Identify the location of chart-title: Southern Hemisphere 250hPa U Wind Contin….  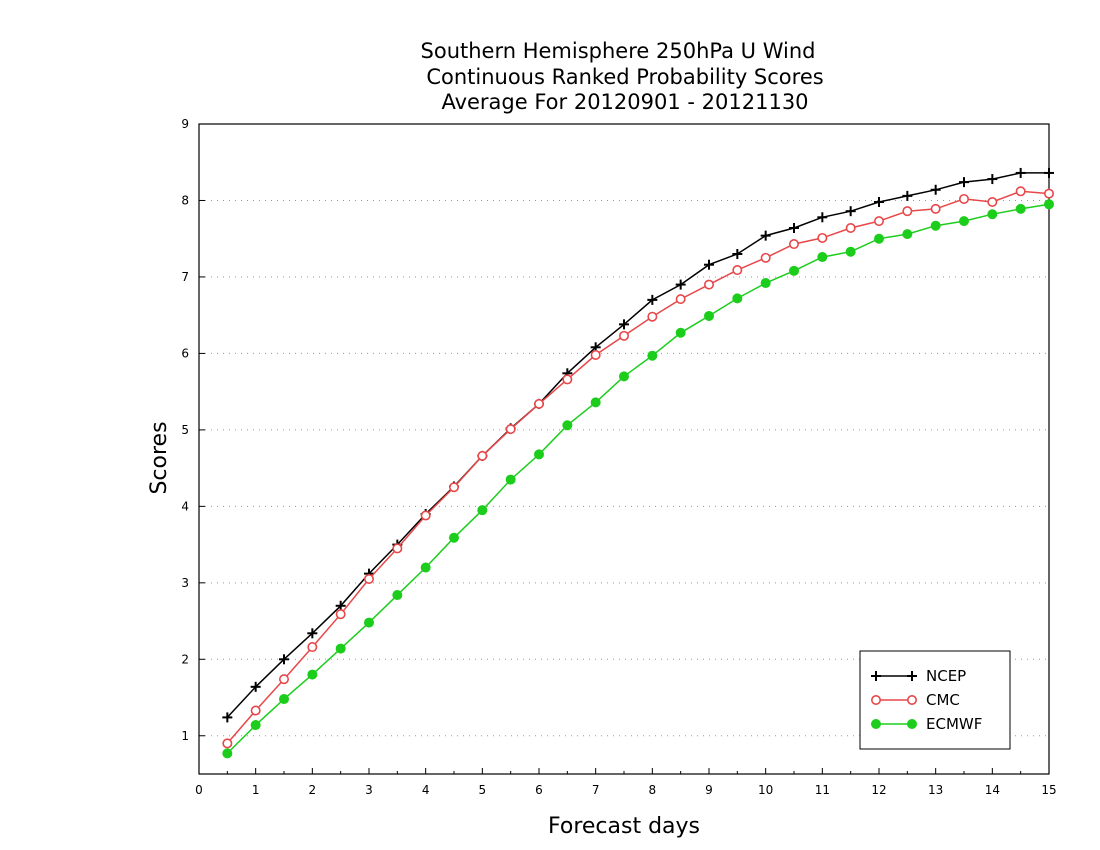
(622, 76).